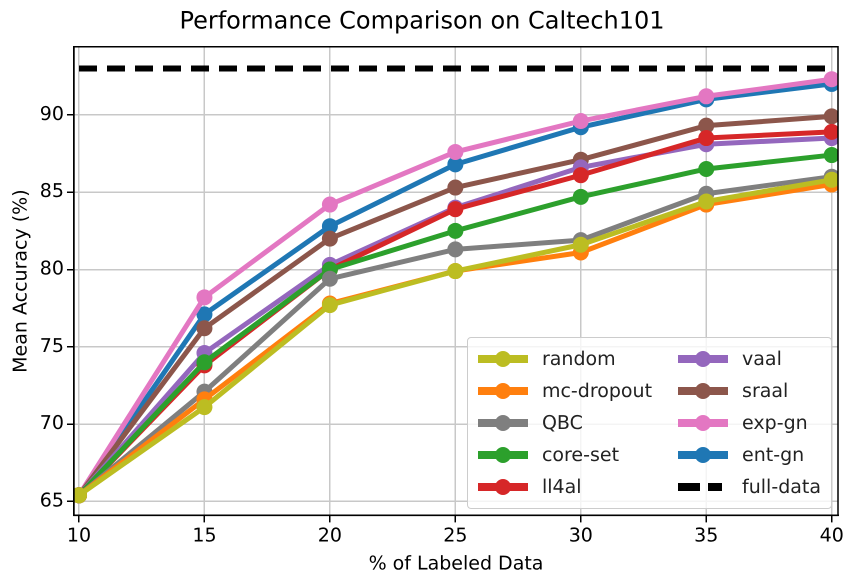  I want to click on legend-label: ent-gn, so click(773, 455).